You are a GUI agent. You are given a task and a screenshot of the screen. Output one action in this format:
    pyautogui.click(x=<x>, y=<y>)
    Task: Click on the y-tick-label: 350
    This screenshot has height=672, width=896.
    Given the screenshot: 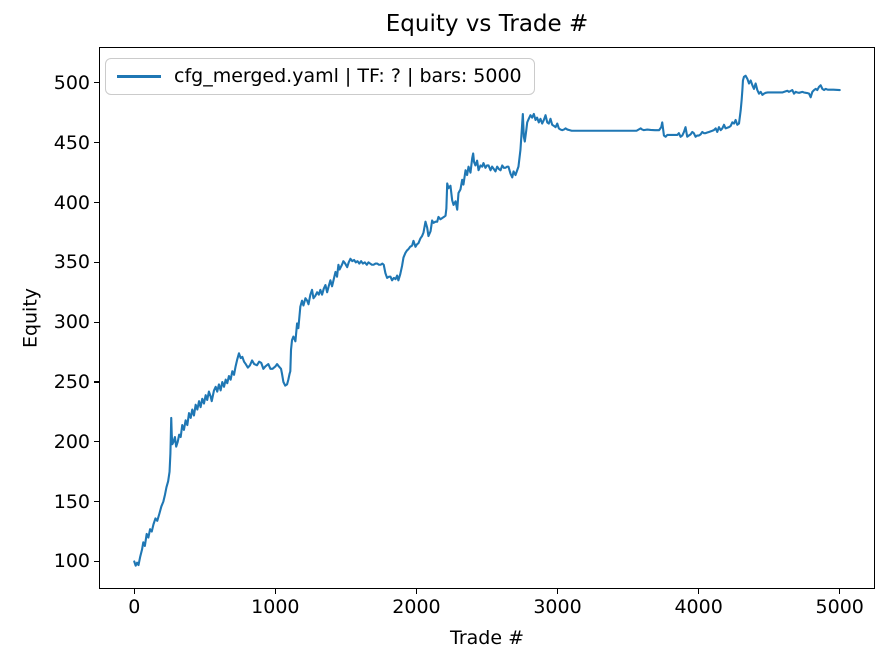 What is the action you would take?
    pyautogui.click(x=71, y=262)
    